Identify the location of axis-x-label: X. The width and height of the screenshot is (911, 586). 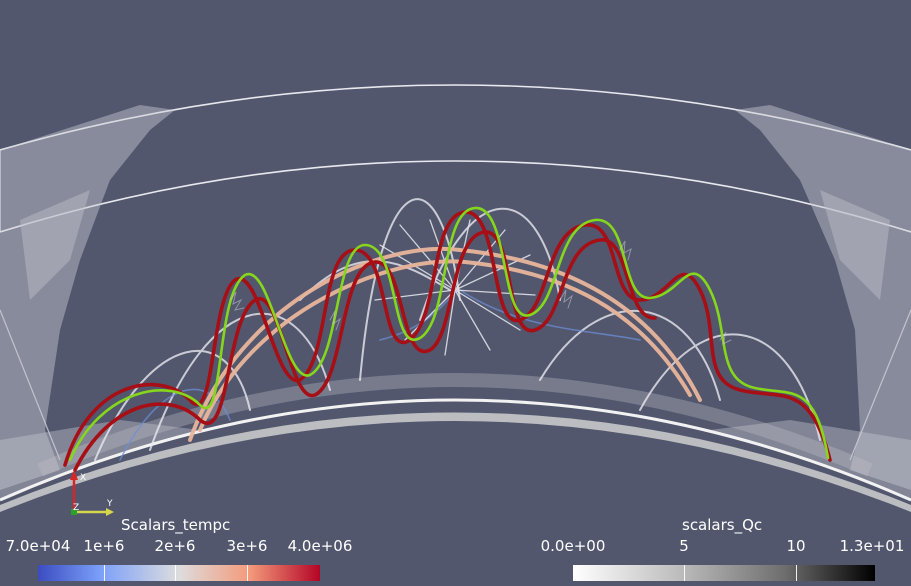
(83, 478).